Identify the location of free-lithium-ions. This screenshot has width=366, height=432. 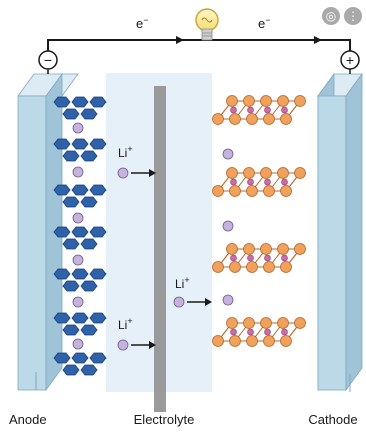
(228, 227).